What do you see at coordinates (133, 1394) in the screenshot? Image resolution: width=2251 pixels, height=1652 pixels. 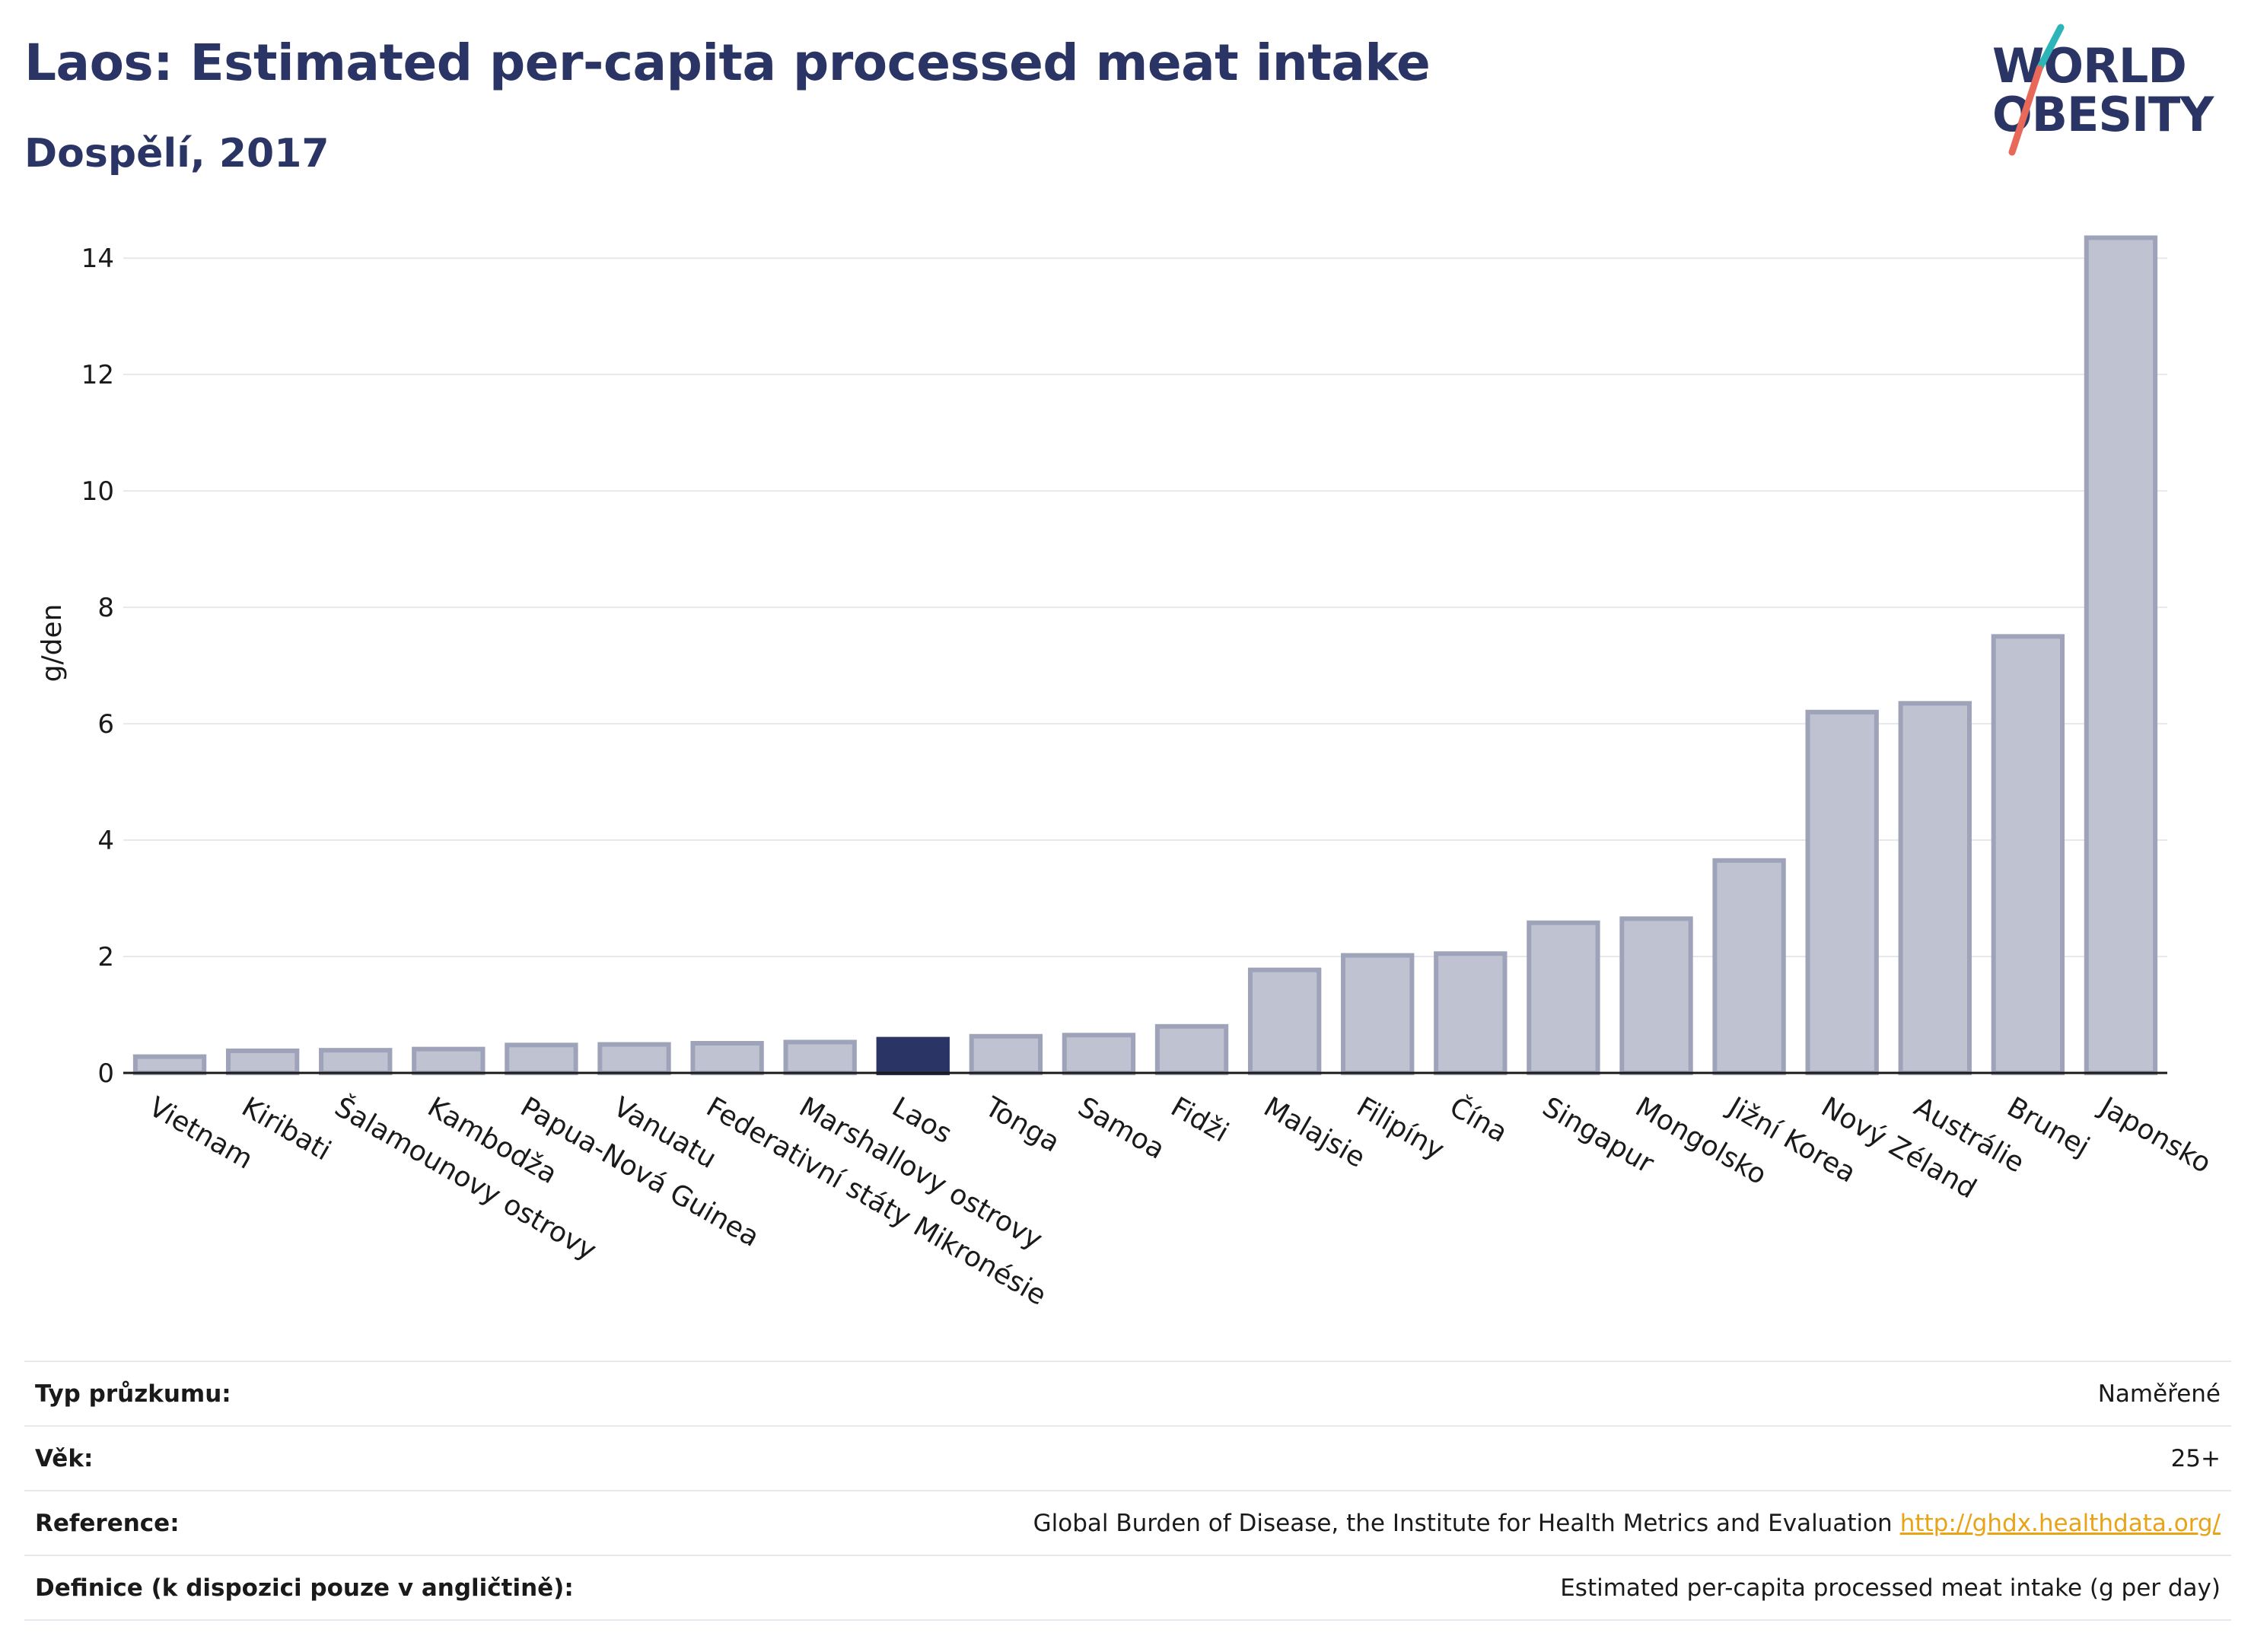 I see `meta-key: Typ průzkumu:` at bounding box center [133, 1394].